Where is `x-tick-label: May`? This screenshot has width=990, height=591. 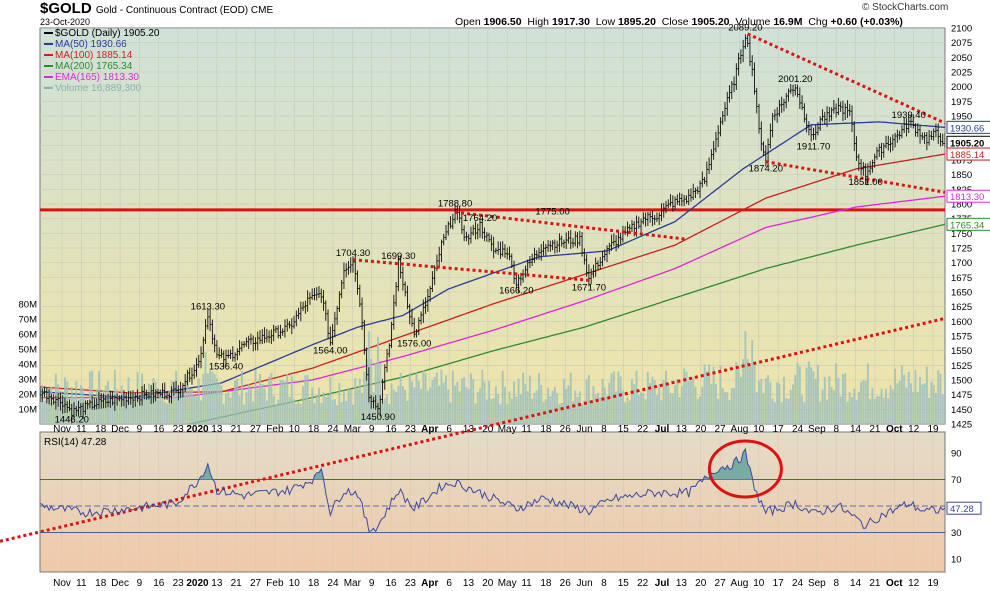
x-tick-label: May is located at coordinates (507, 583).